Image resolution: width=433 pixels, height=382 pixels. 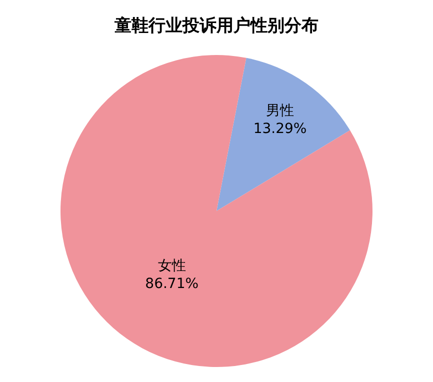 I want to click on data-label: 86.71%, so click(x=172, y=284).